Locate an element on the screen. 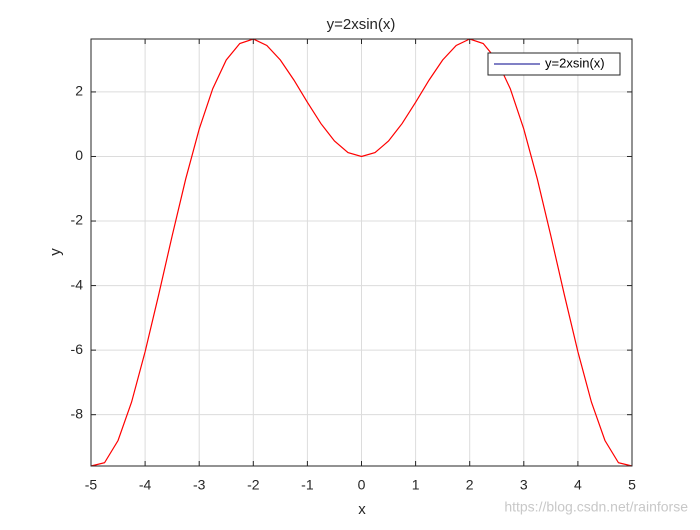 Image resolution: width=700 pixels, height=530 pixels. chart-title: y=2xsin(x) is located at coordinates (361, 24).